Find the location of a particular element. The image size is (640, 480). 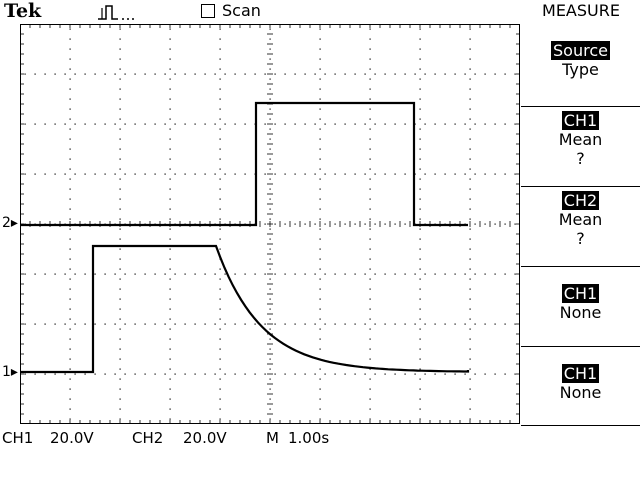

measure3-source: CH1 is located at coordinates (580, 293).